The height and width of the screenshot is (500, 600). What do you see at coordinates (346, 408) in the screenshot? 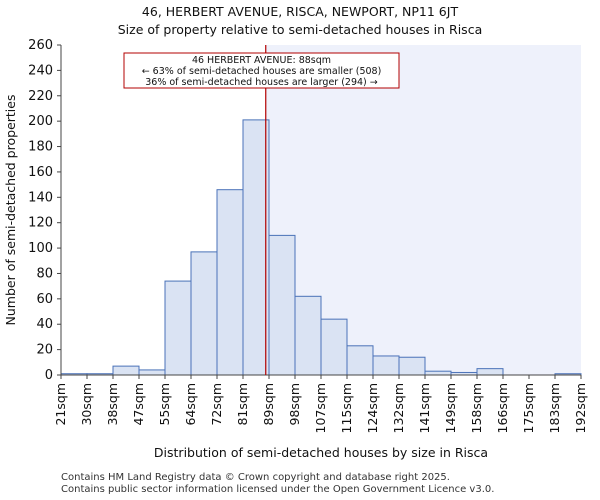
I see `x-tick-label-115sqm: 115sqm` at bounding box center [346, 408].